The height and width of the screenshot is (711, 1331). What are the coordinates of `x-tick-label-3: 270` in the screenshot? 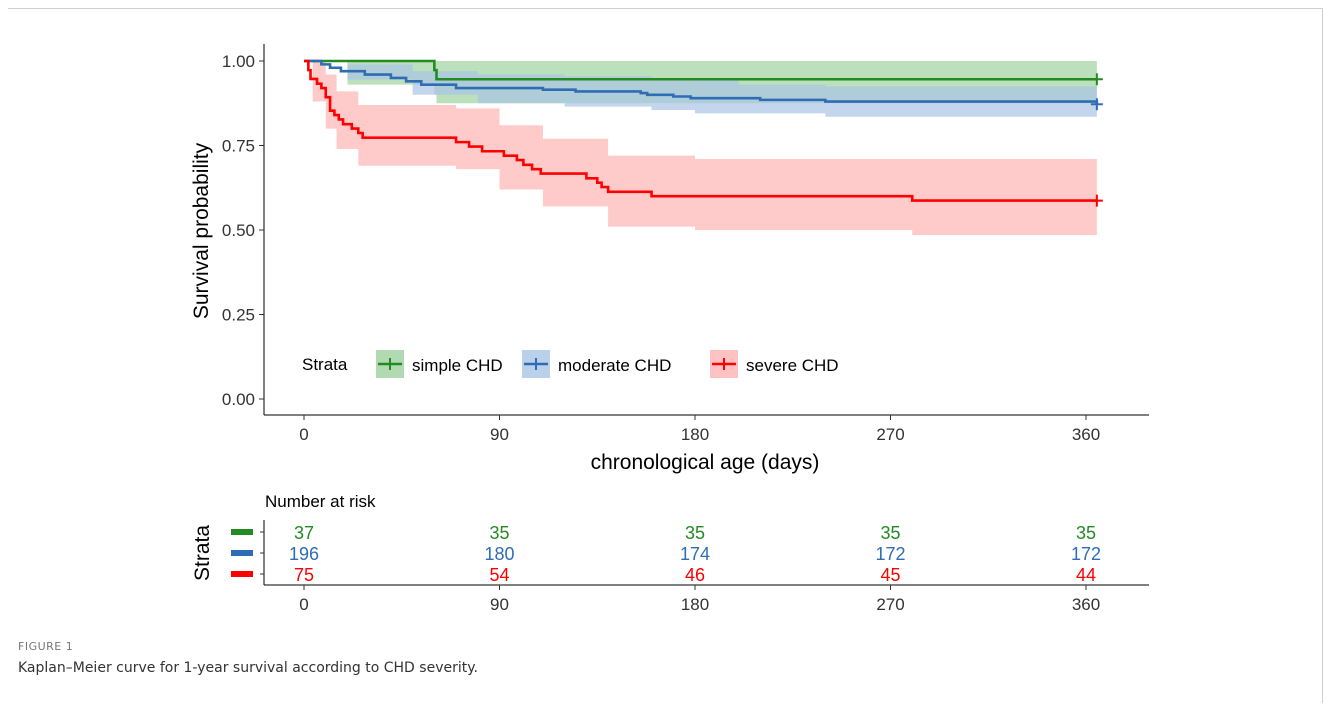 It's located at (890, 434).